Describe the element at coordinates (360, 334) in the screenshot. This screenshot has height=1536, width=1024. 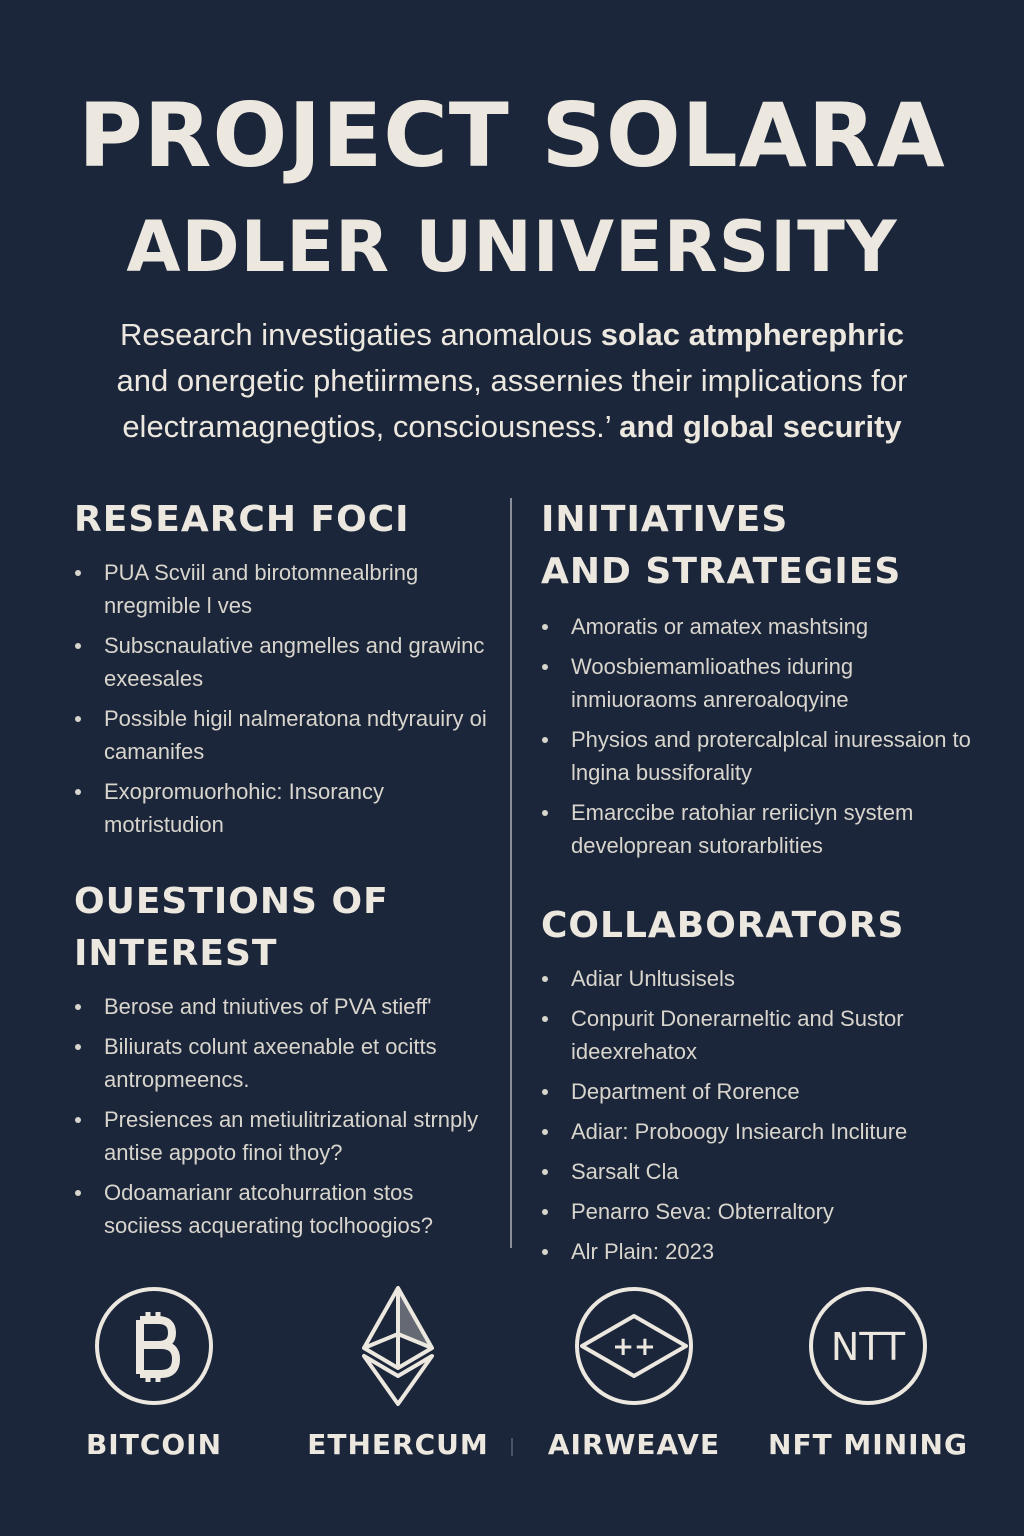
I see `intro-line-1-text: Research investigaties anomalous` at that location.